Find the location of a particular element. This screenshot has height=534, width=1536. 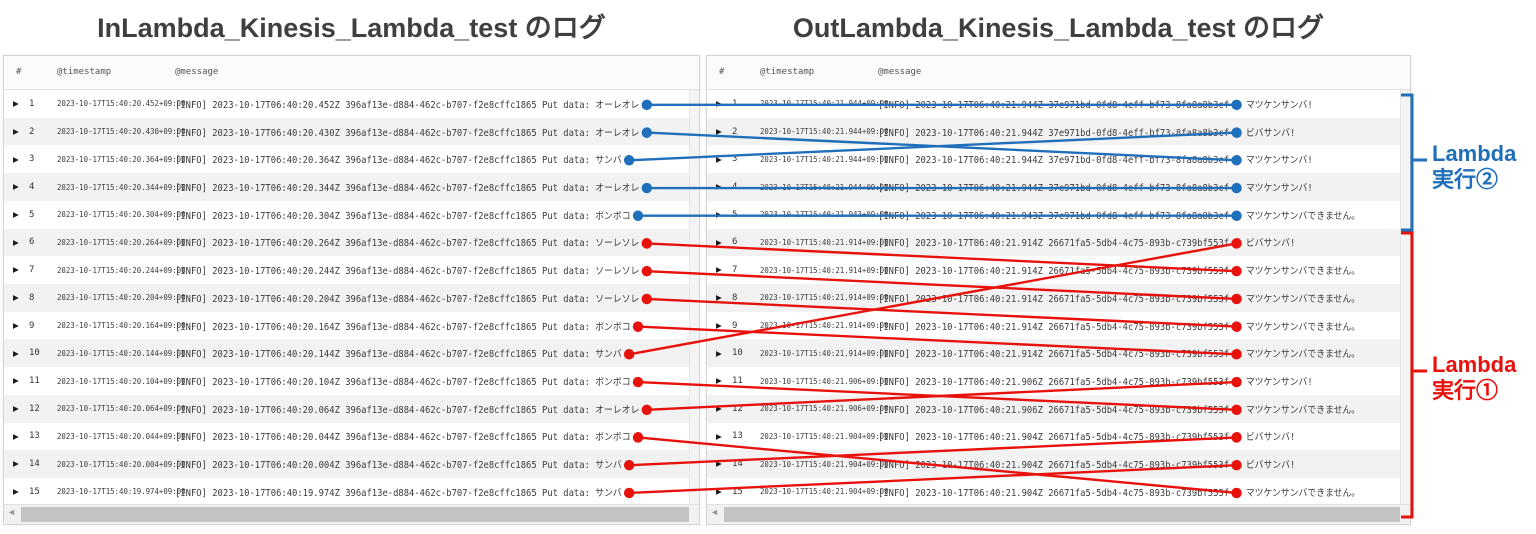

row-number: 12 is located at coordinates (737, 408).